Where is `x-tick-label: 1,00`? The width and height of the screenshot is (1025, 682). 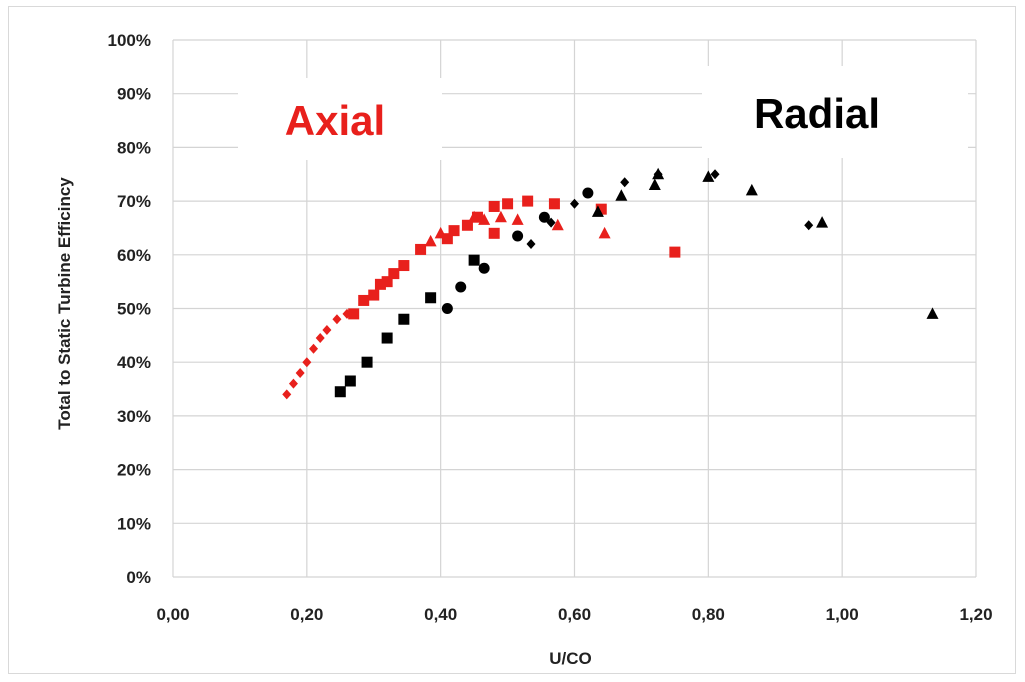 x-tick-label: 1,00 is located at coordinates (842, 614).